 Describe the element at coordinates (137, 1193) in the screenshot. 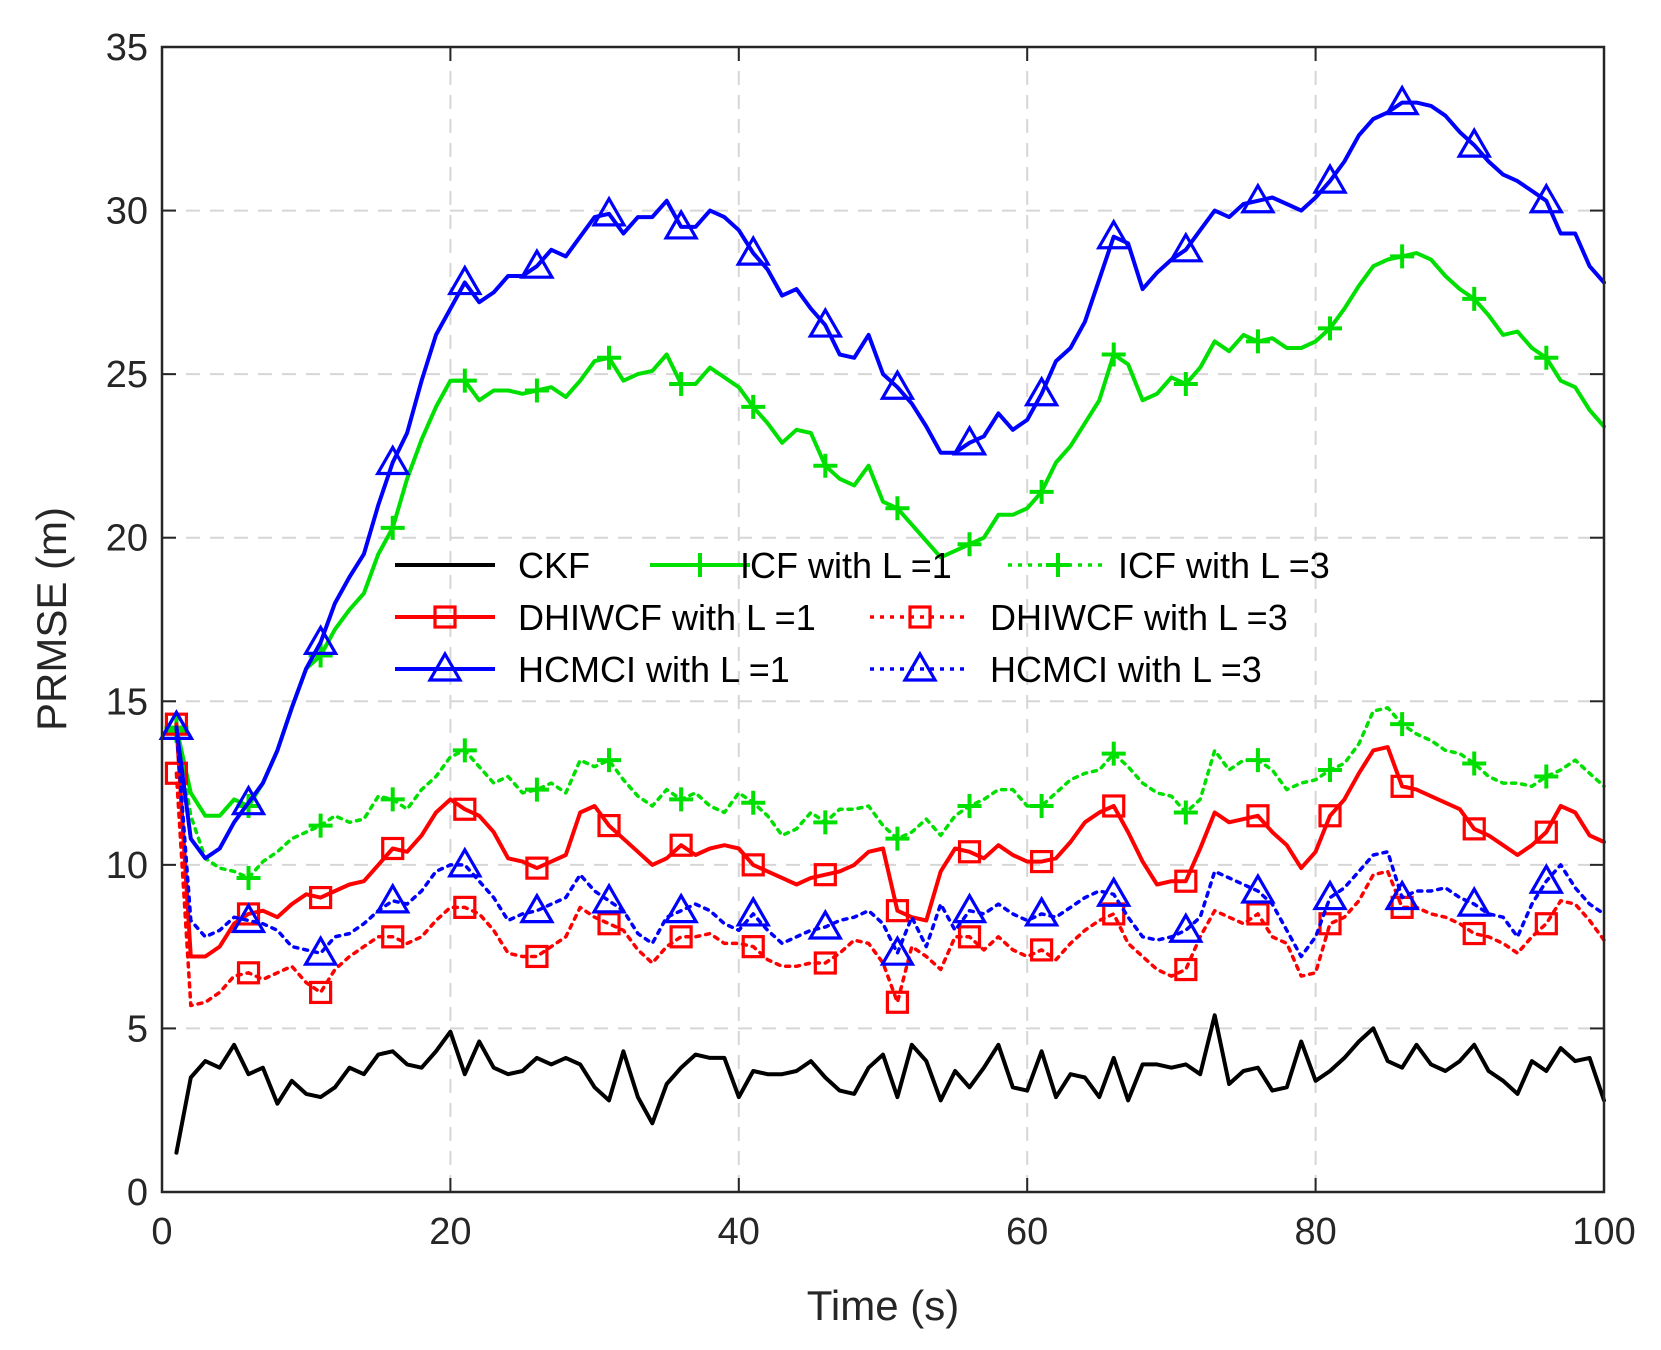

I see `y-tick-label: 0` at that location.